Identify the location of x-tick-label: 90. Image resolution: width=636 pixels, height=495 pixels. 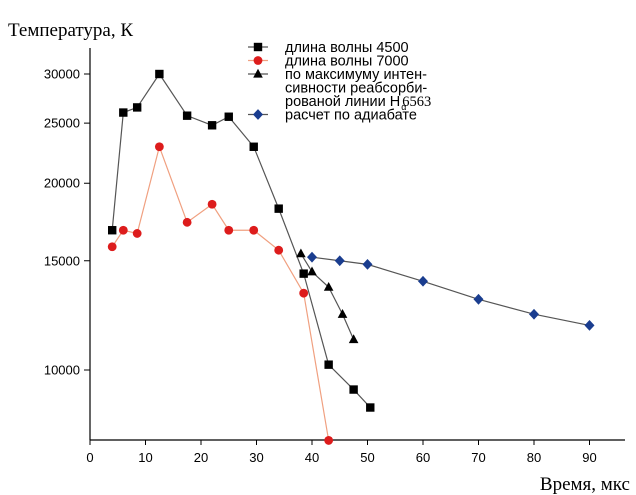
(589, 457).